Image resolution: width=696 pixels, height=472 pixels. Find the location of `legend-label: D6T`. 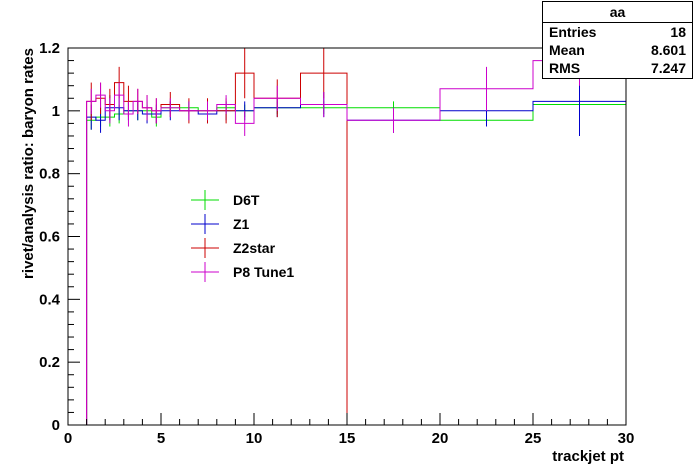

legend-label: D6T is located at coordinates (246, 200).